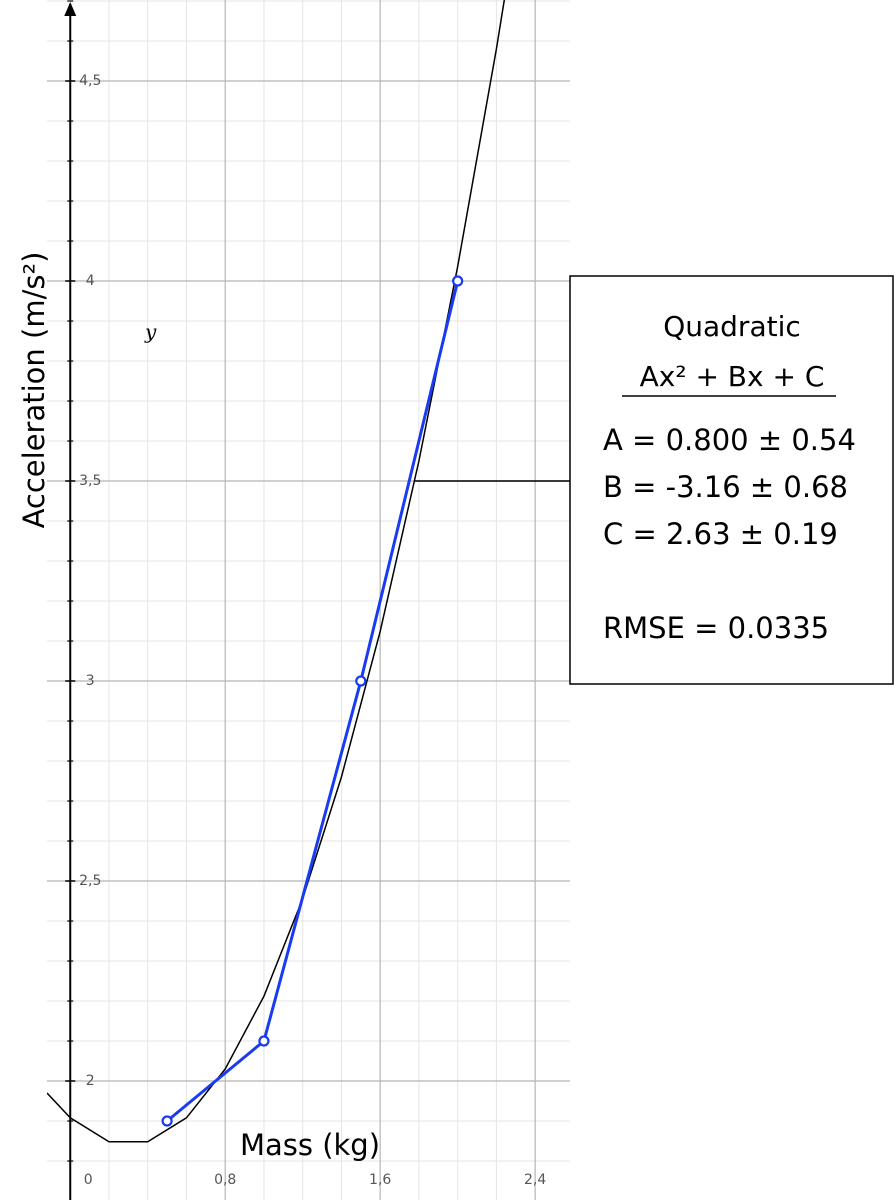  What do you see at coordinates (720, 534) in the screenshot?
I see `callout-line: C = 2.63 ± 0.19` at bounding box center [720, 534].